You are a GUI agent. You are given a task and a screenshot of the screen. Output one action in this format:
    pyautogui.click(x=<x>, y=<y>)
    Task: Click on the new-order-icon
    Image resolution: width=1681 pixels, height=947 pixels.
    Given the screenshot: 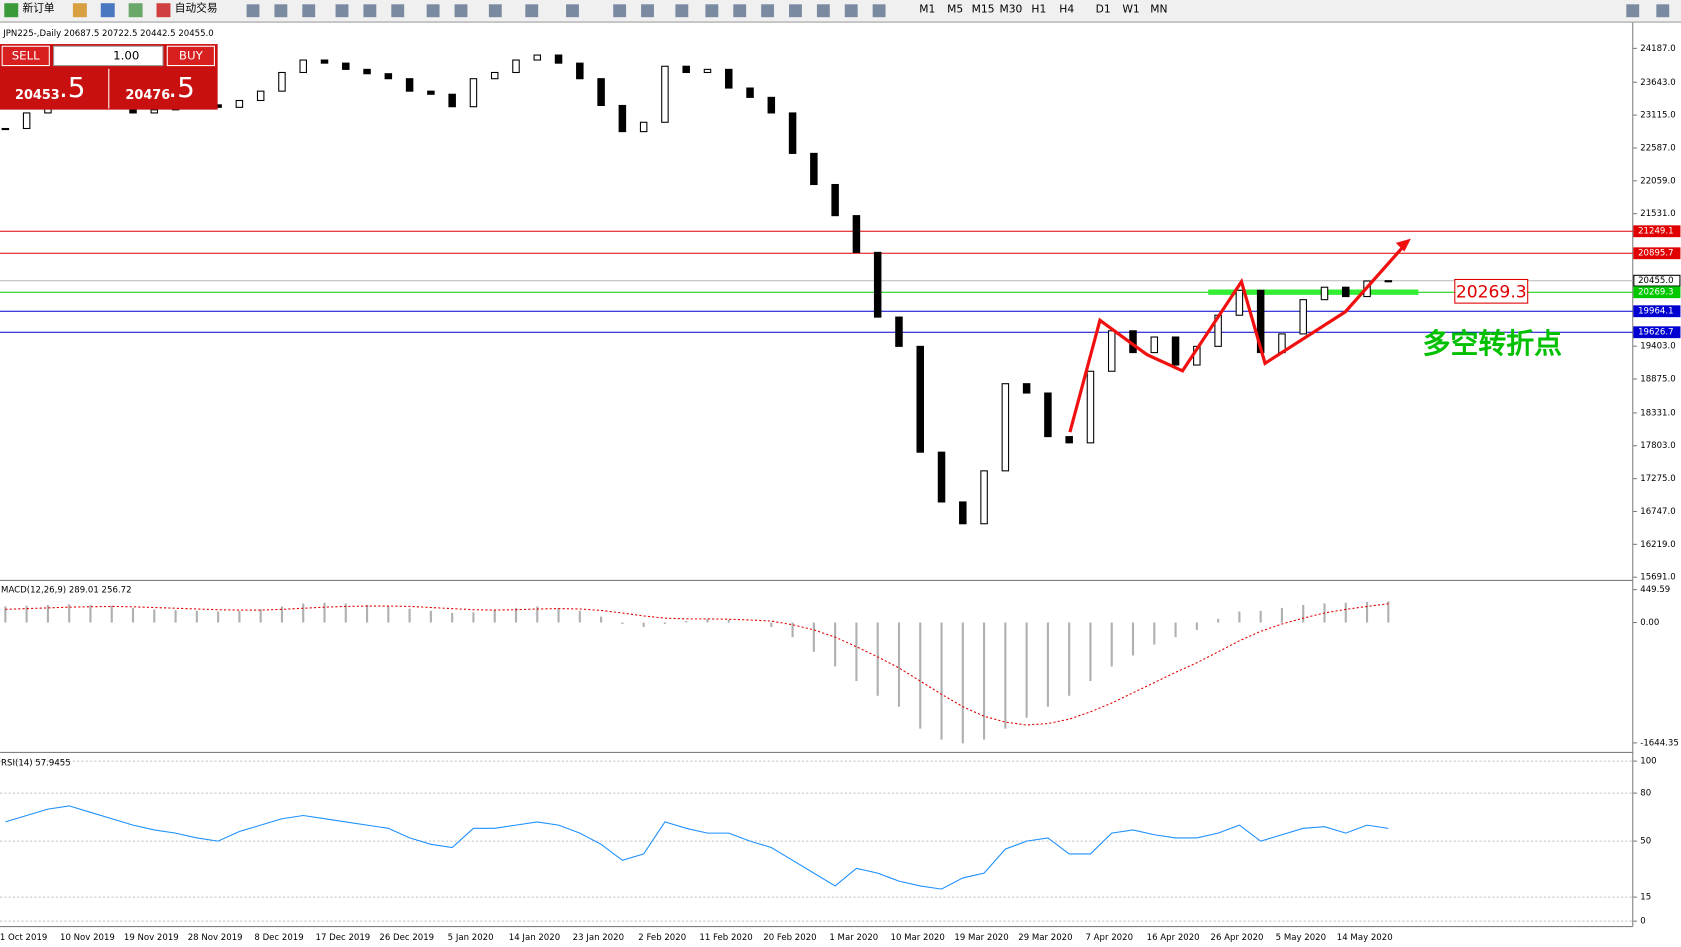 What is the action you would take?
    pyautogui.click(x=11, y=10)
    